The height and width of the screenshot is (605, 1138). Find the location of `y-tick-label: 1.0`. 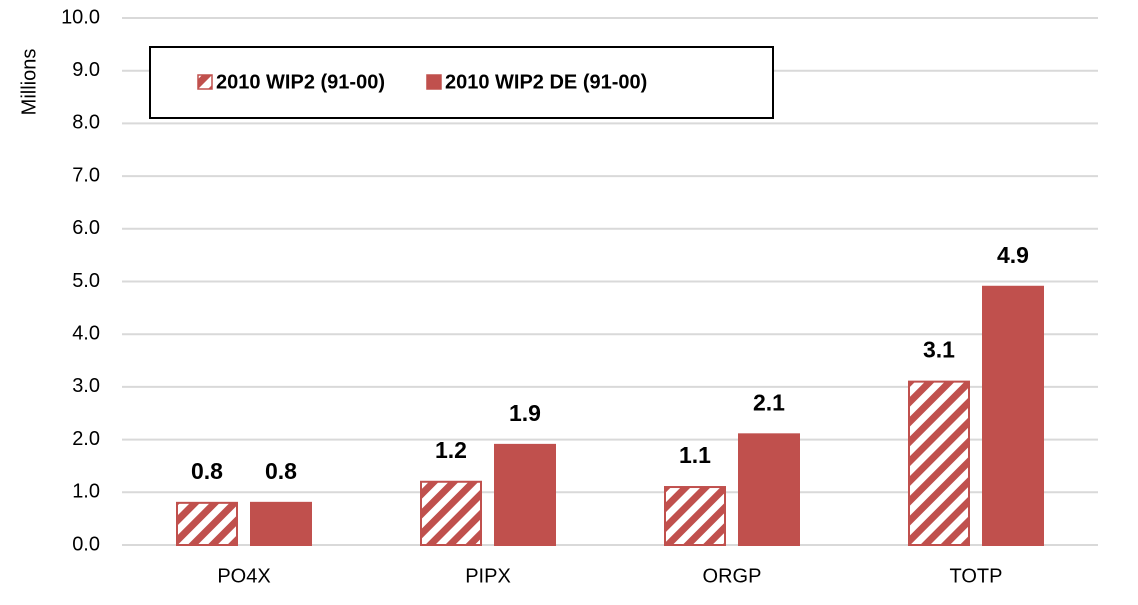

y-tick-label: 1.0 is located at coordinates (86, 492).